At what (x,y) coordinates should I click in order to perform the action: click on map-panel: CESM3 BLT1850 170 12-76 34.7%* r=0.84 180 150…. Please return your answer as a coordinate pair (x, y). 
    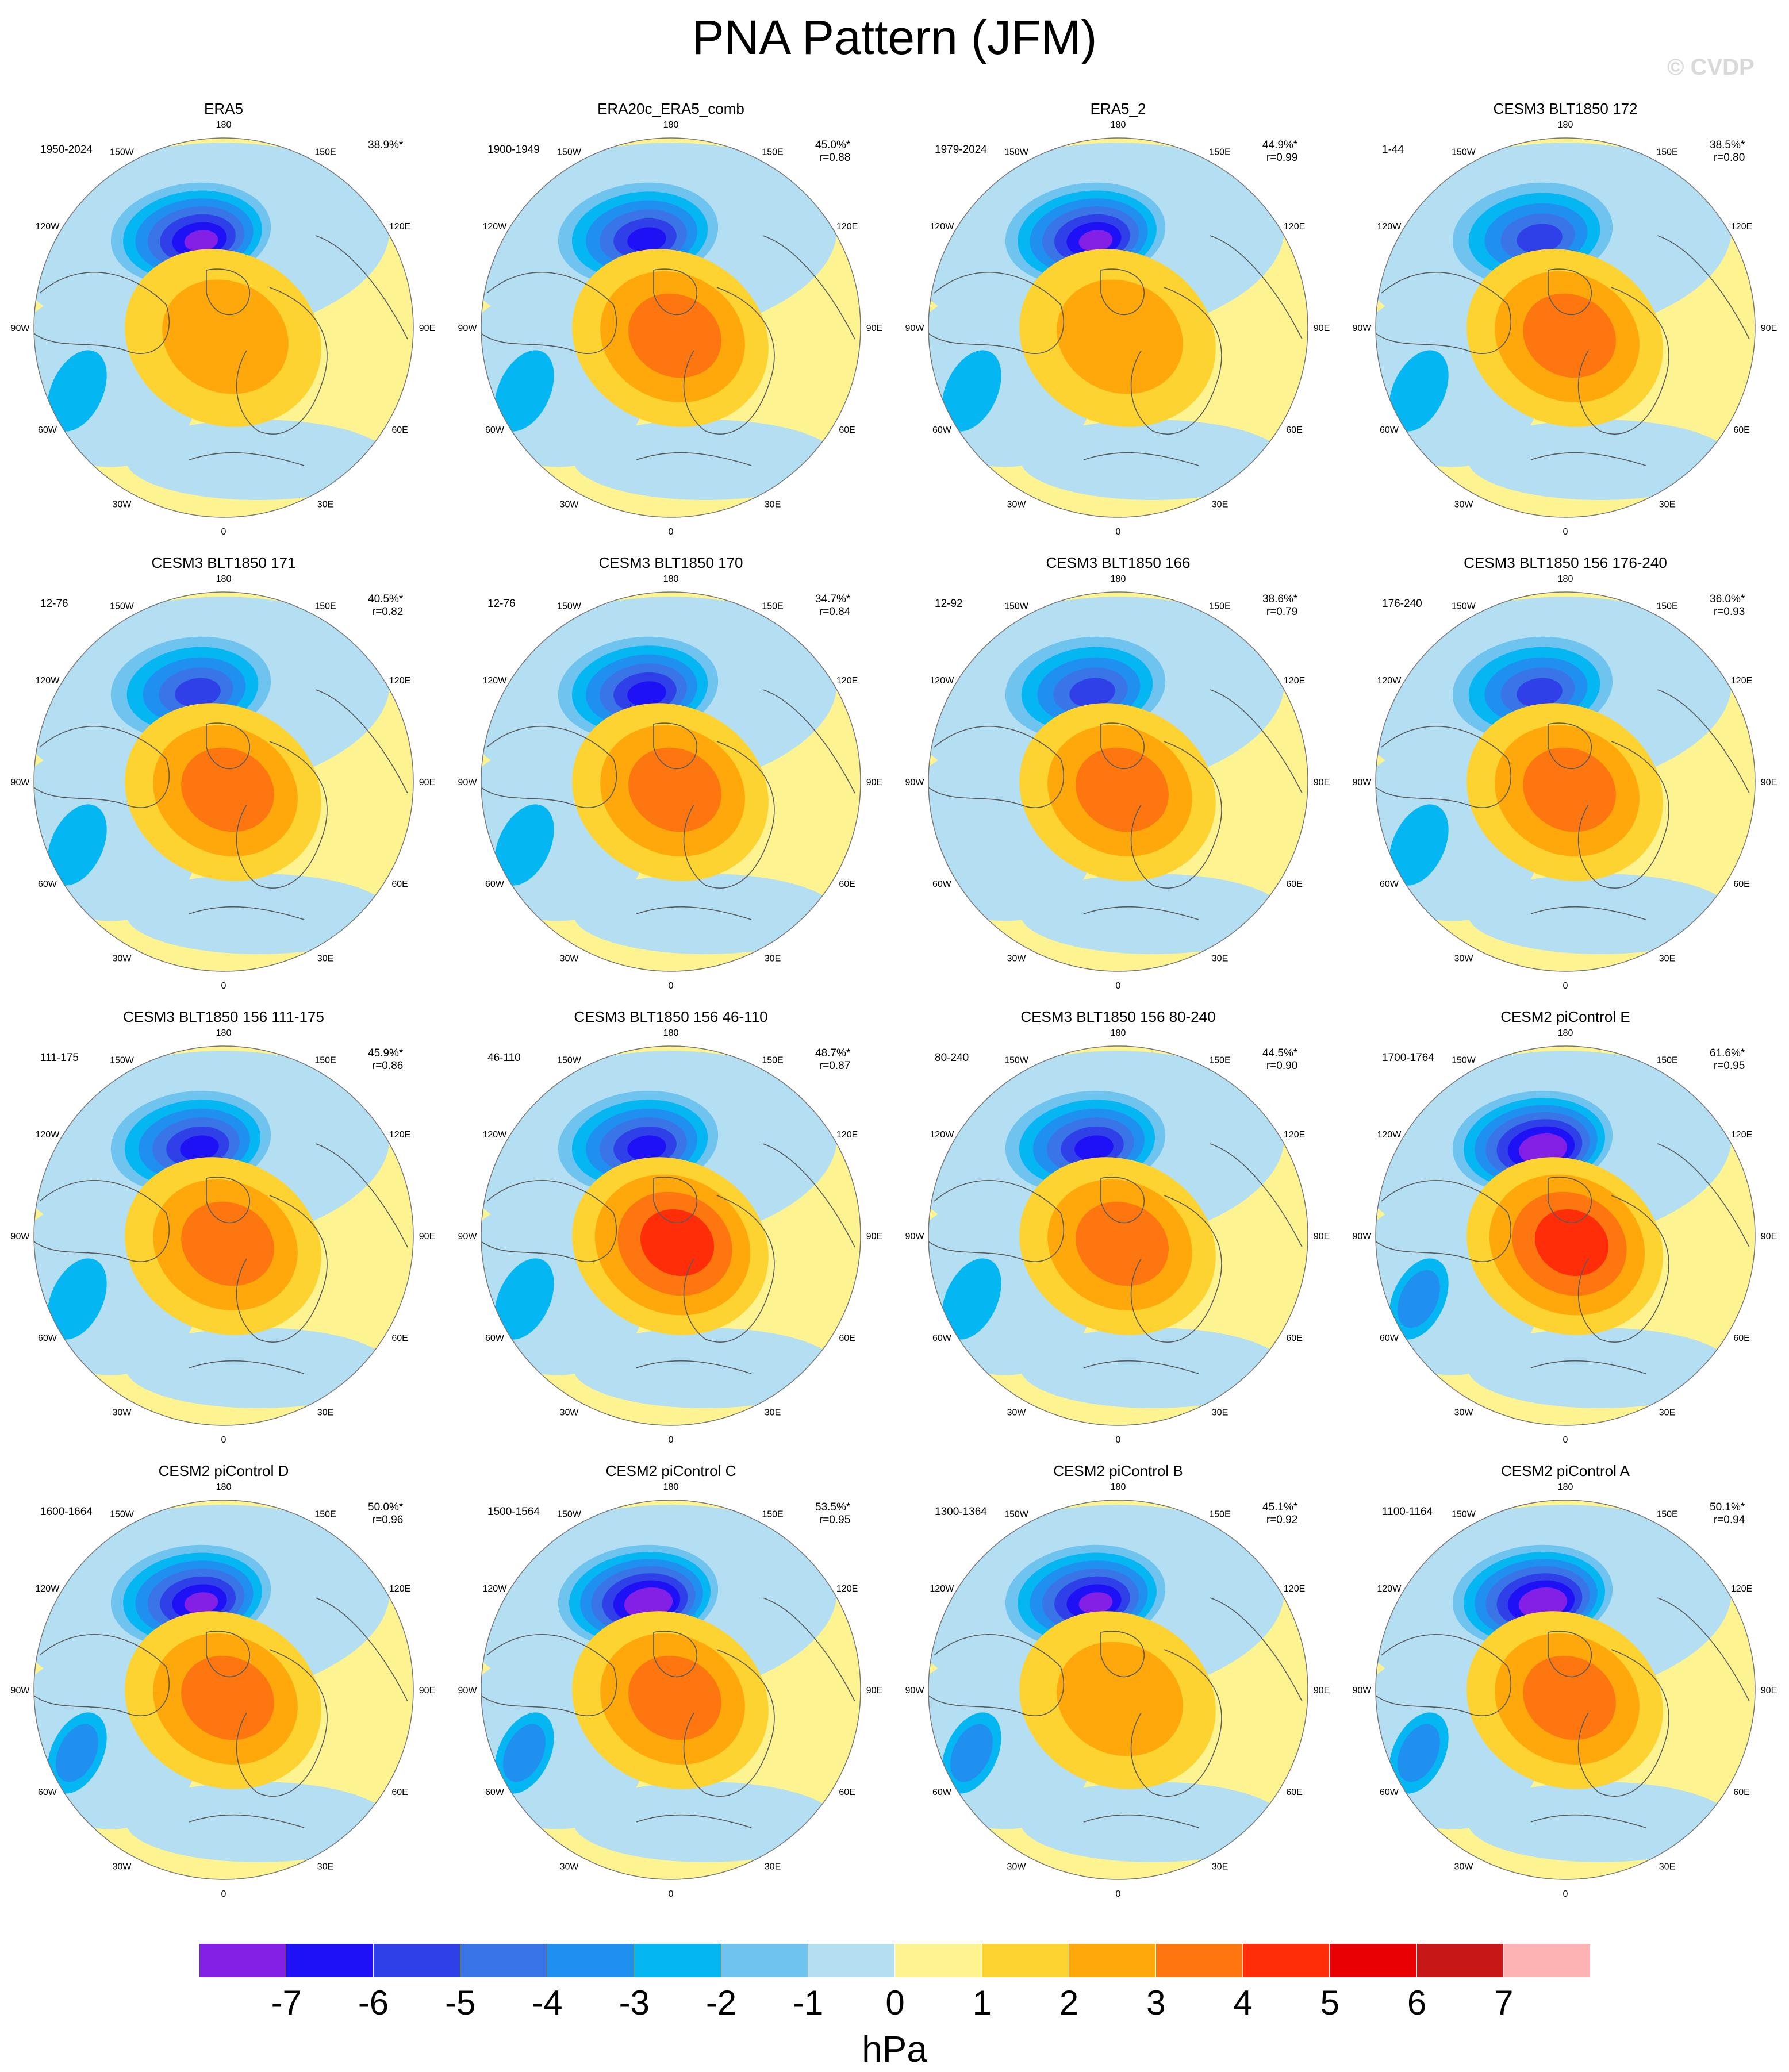
    Looking at the image, I should click on (671, 780).